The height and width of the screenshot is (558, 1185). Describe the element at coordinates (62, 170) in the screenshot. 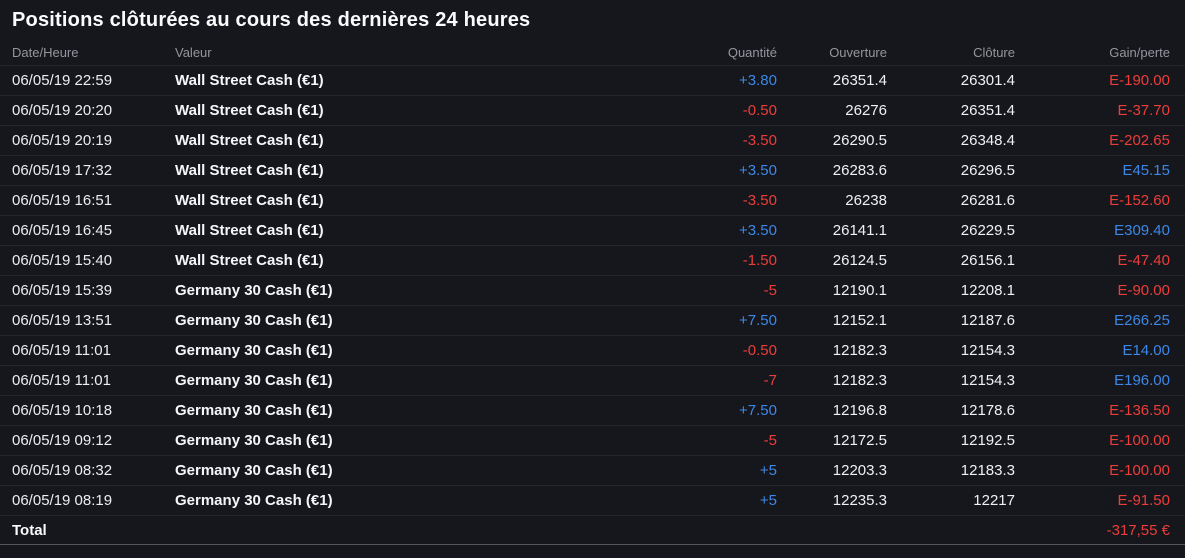

I see `row-datetime: 06/05/19 17:32` at that location.